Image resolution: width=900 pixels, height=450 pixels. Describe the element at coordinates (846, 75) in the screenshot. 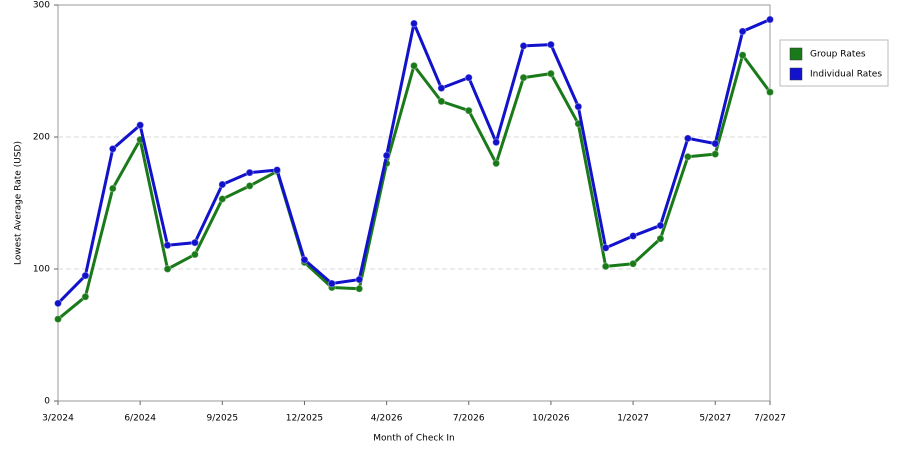

I see `legend-label: Individual Rates` at that location.